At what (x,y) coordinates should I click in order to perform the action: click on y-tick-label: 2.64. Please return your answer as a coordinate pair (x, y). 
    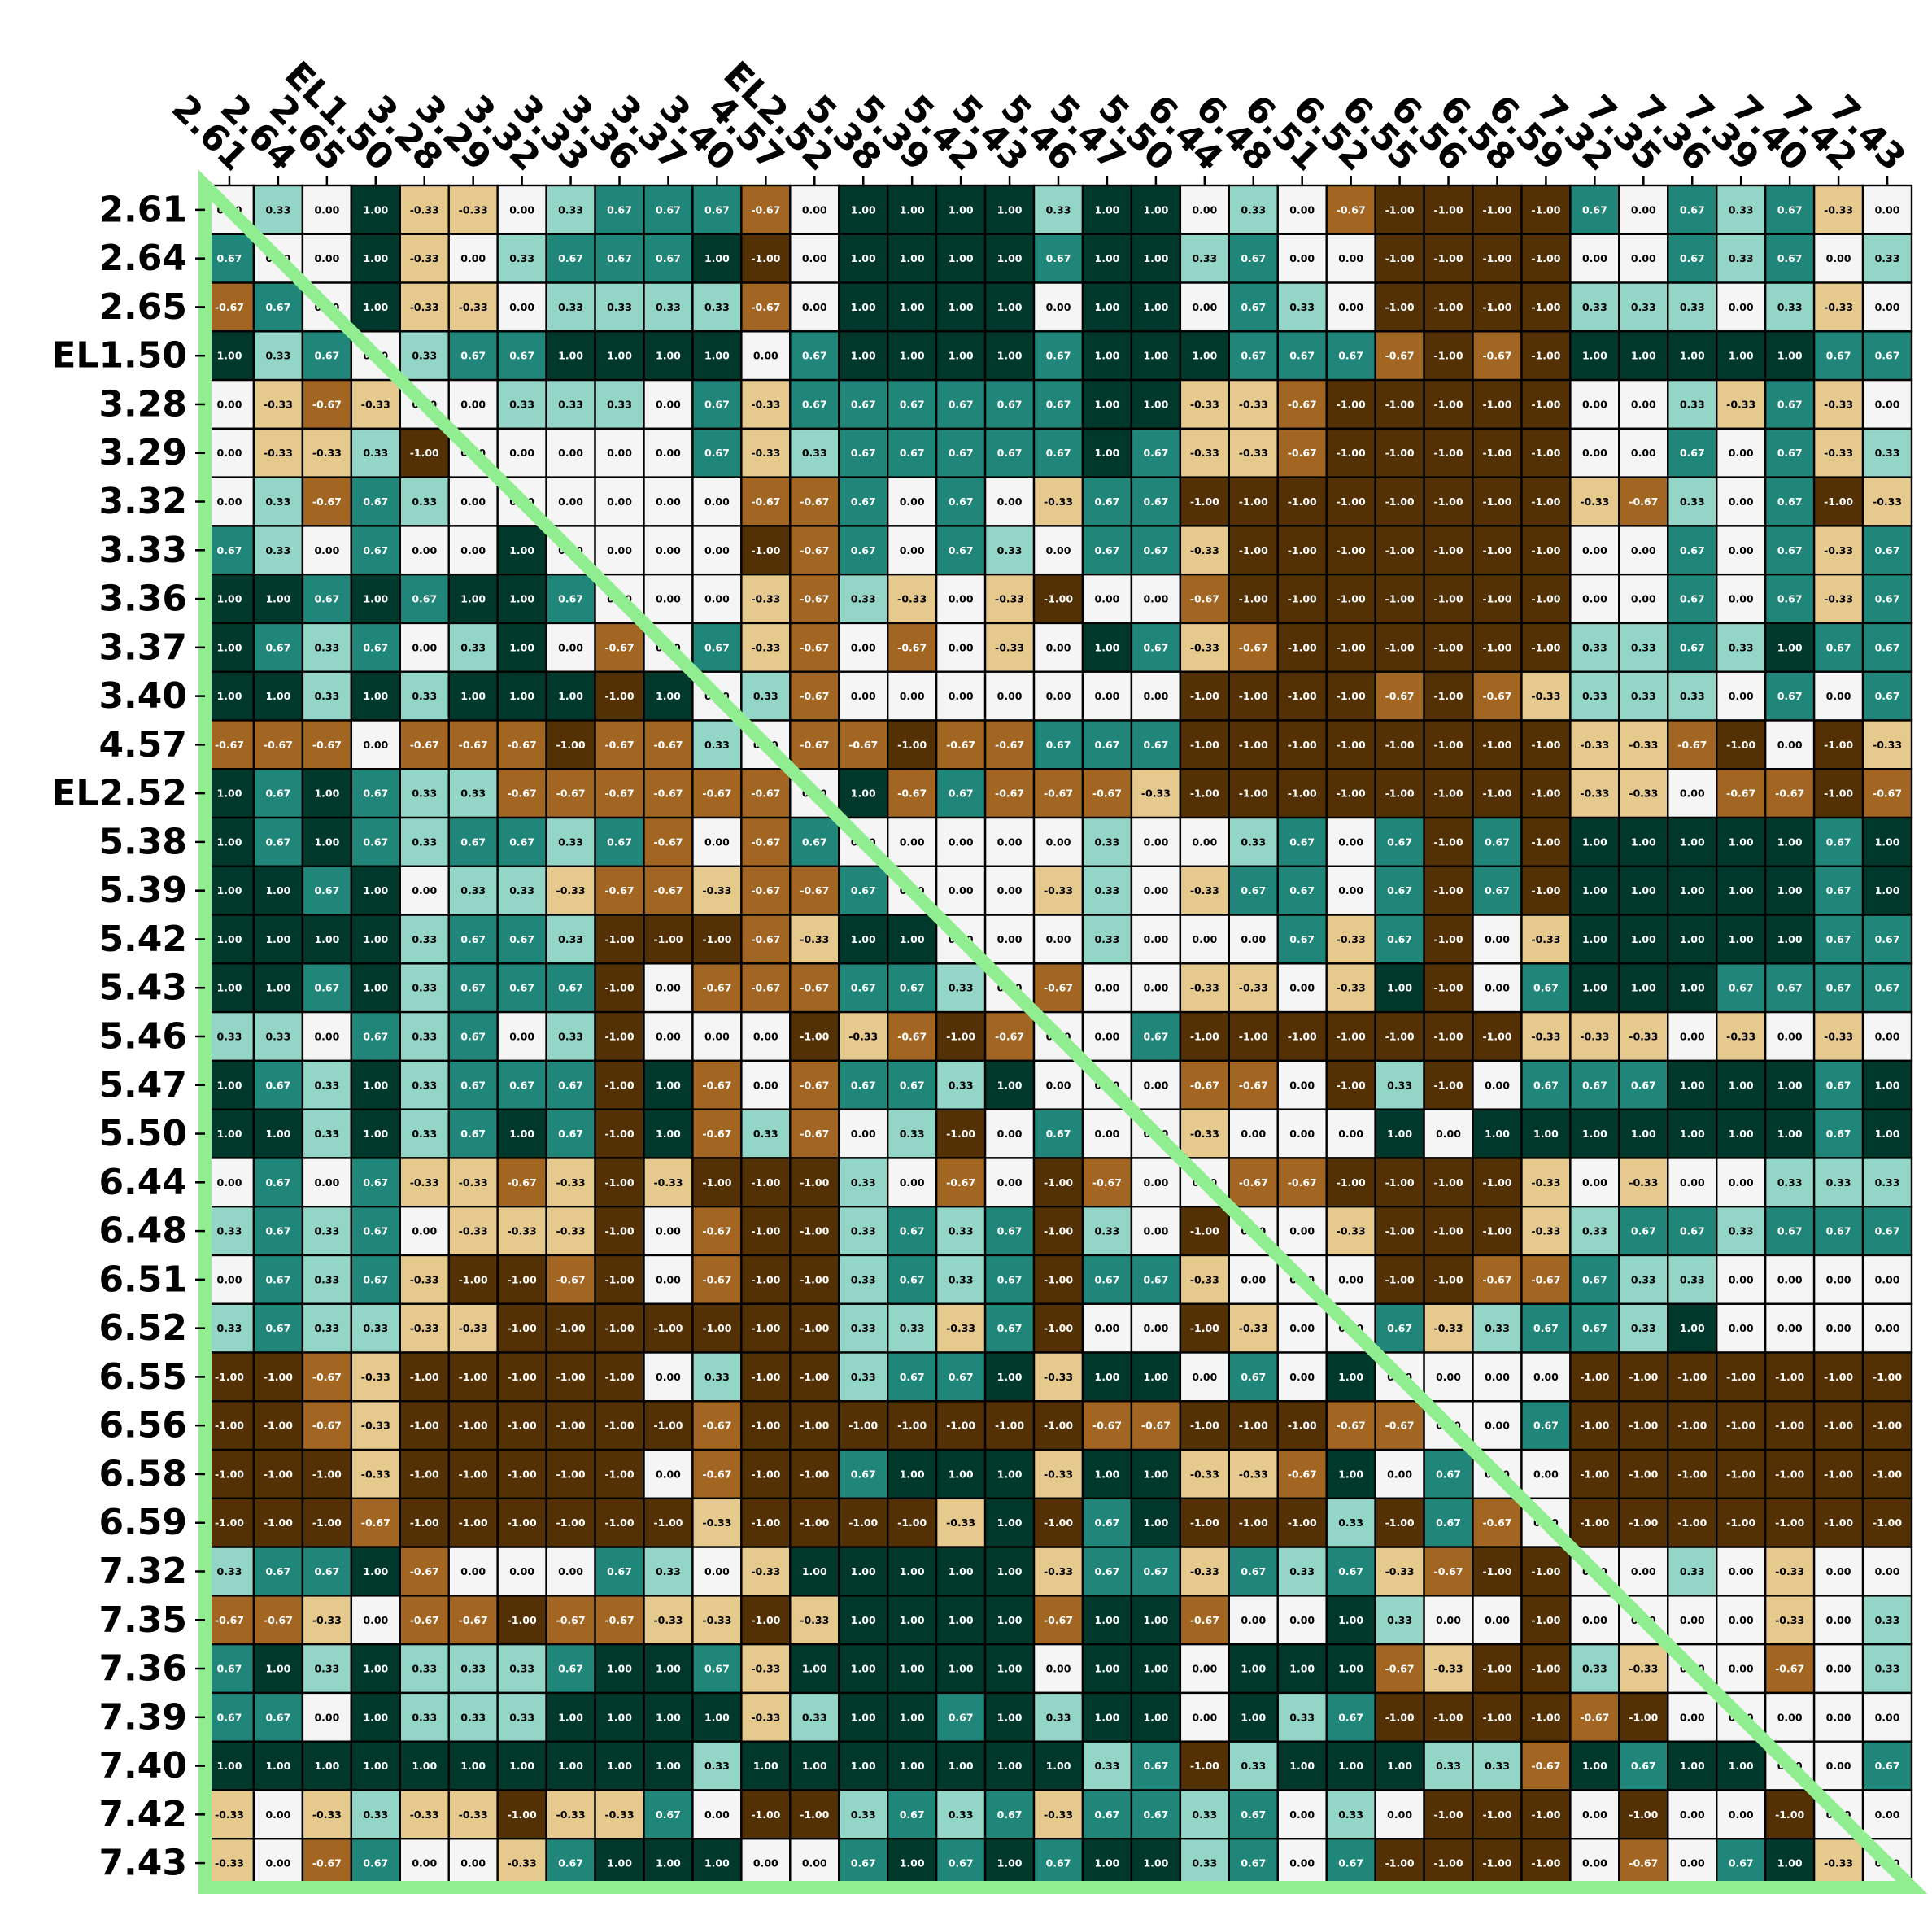
    Looking at the image, I should click on (143, 258).